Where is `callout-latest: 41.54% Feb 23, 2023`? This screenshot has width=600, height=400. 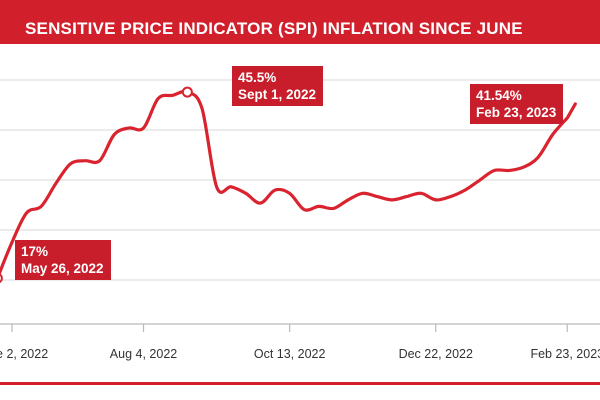 callout-latest: 41.54% Feb 23, 2023 is located at coordinates (517, 104).